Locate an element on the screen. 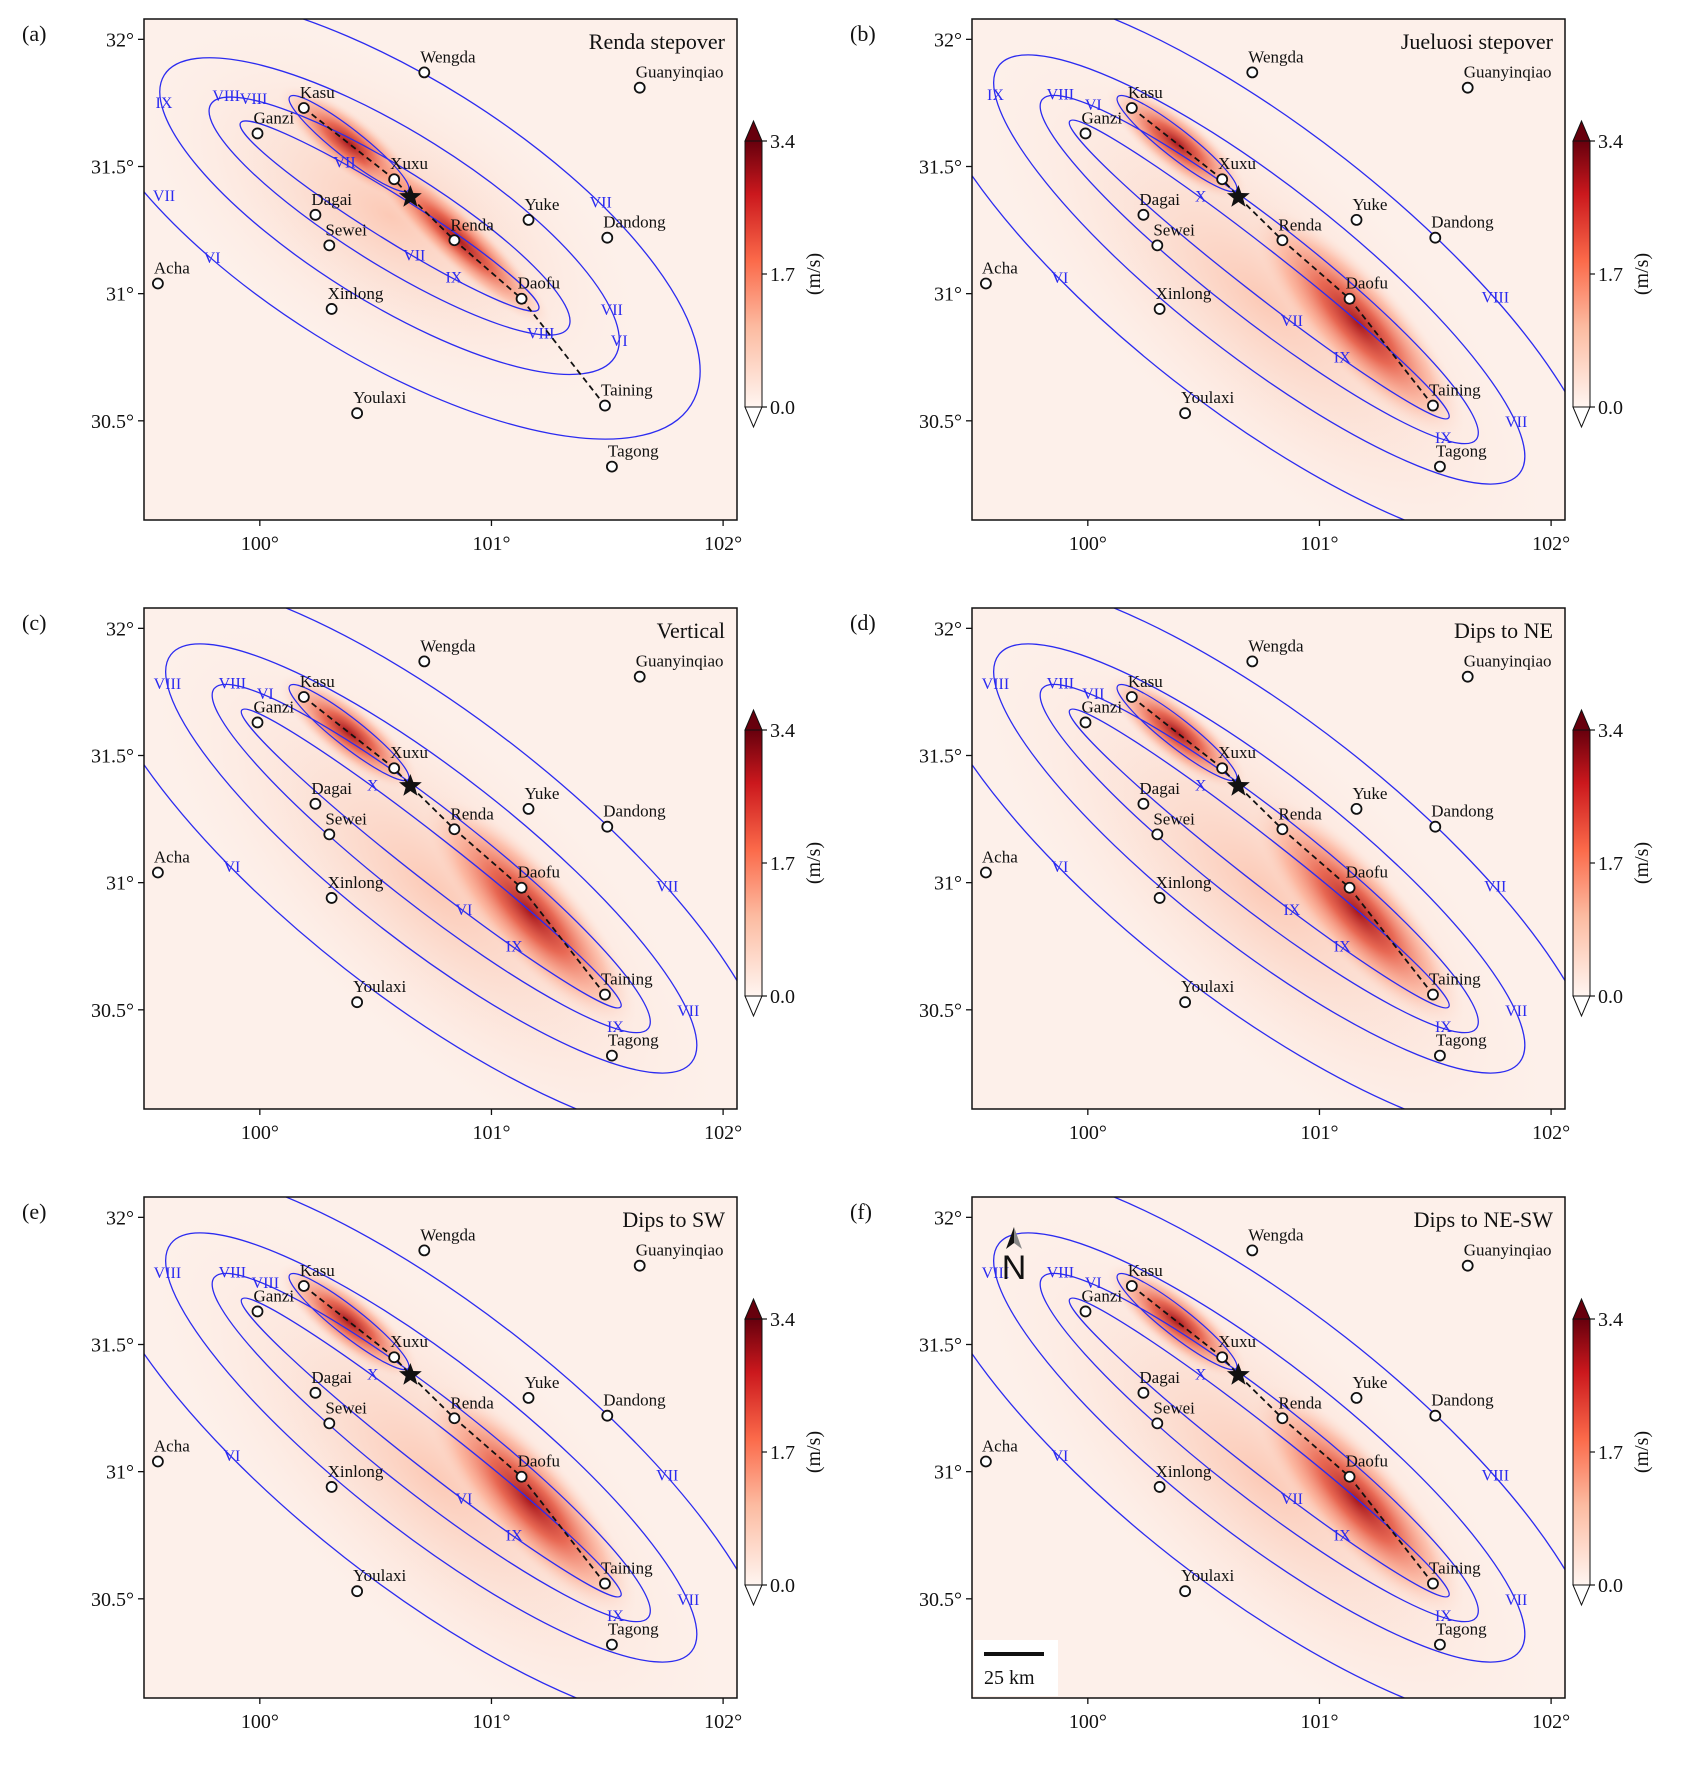  colorbar-tick-label: 0.0 is located at coordinates (1610, 1586).